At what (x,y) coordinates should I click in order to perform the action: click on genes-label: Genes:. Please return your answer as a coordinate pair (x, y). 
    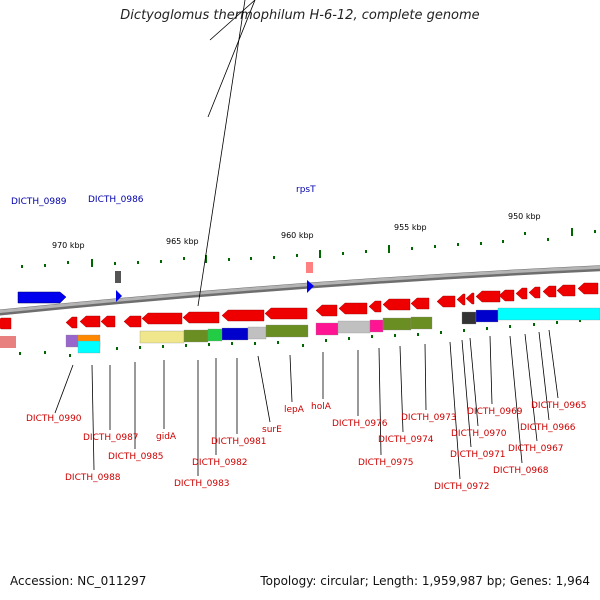
    Looking at the image, I should click on (530, 581).